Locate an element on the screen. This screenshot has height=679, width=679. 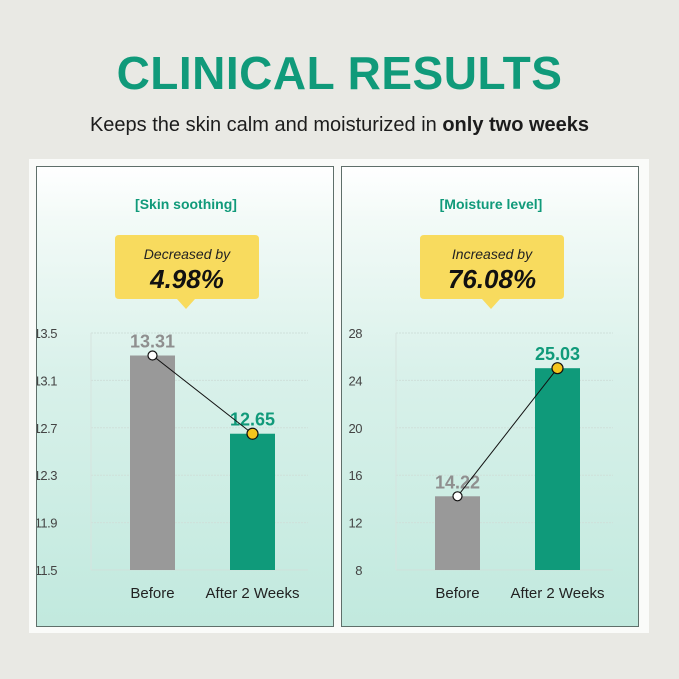
chart-title: [Moisture level] is located at coordinates (491, 204).